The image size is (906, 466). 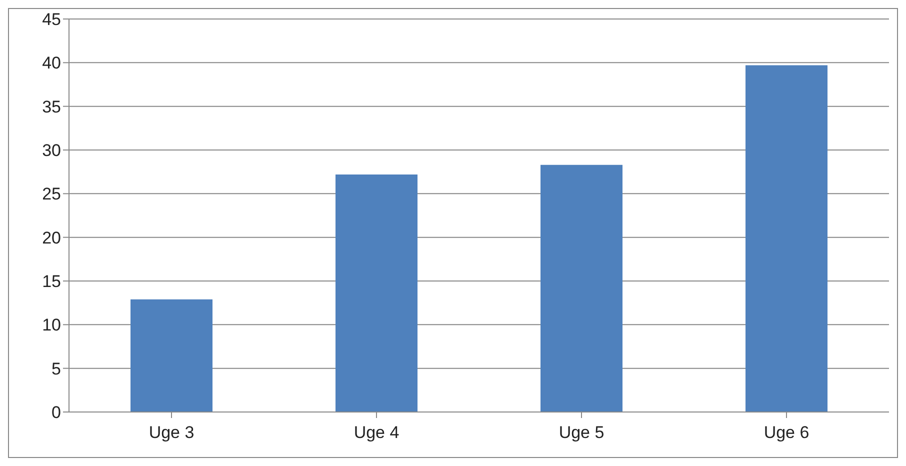 I want to click on y-tick-label: 40, so click(x=51, y=63).